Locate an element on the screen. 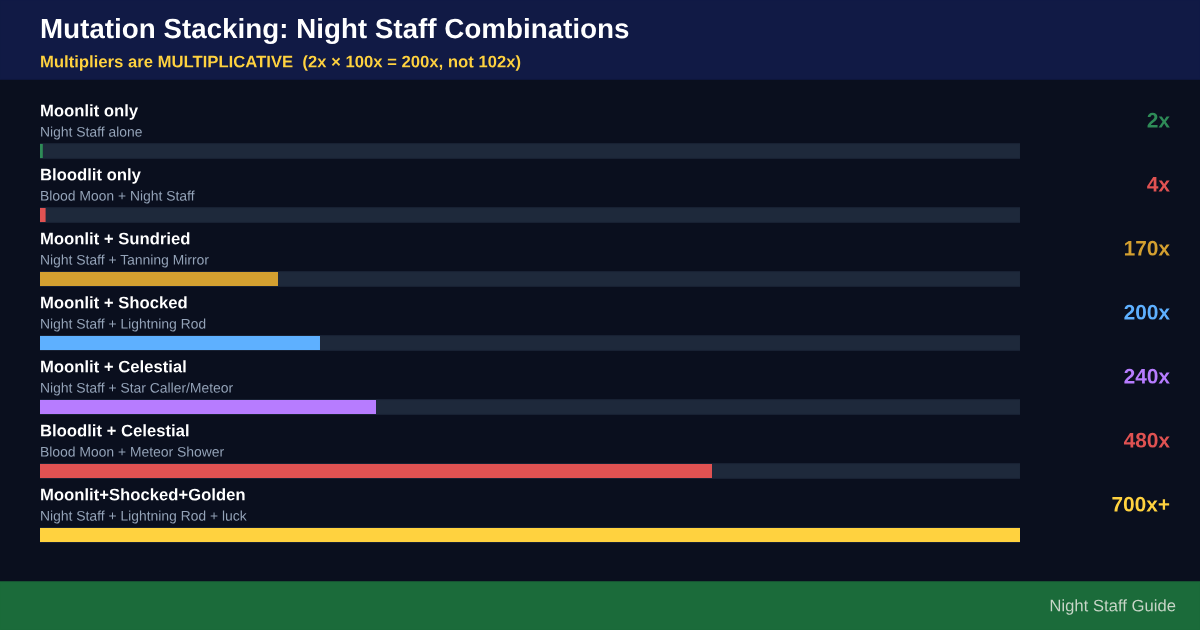 The width and height of the screenshot is (1200, 630). data-label: 4x is located at coordinates (1158, 184).